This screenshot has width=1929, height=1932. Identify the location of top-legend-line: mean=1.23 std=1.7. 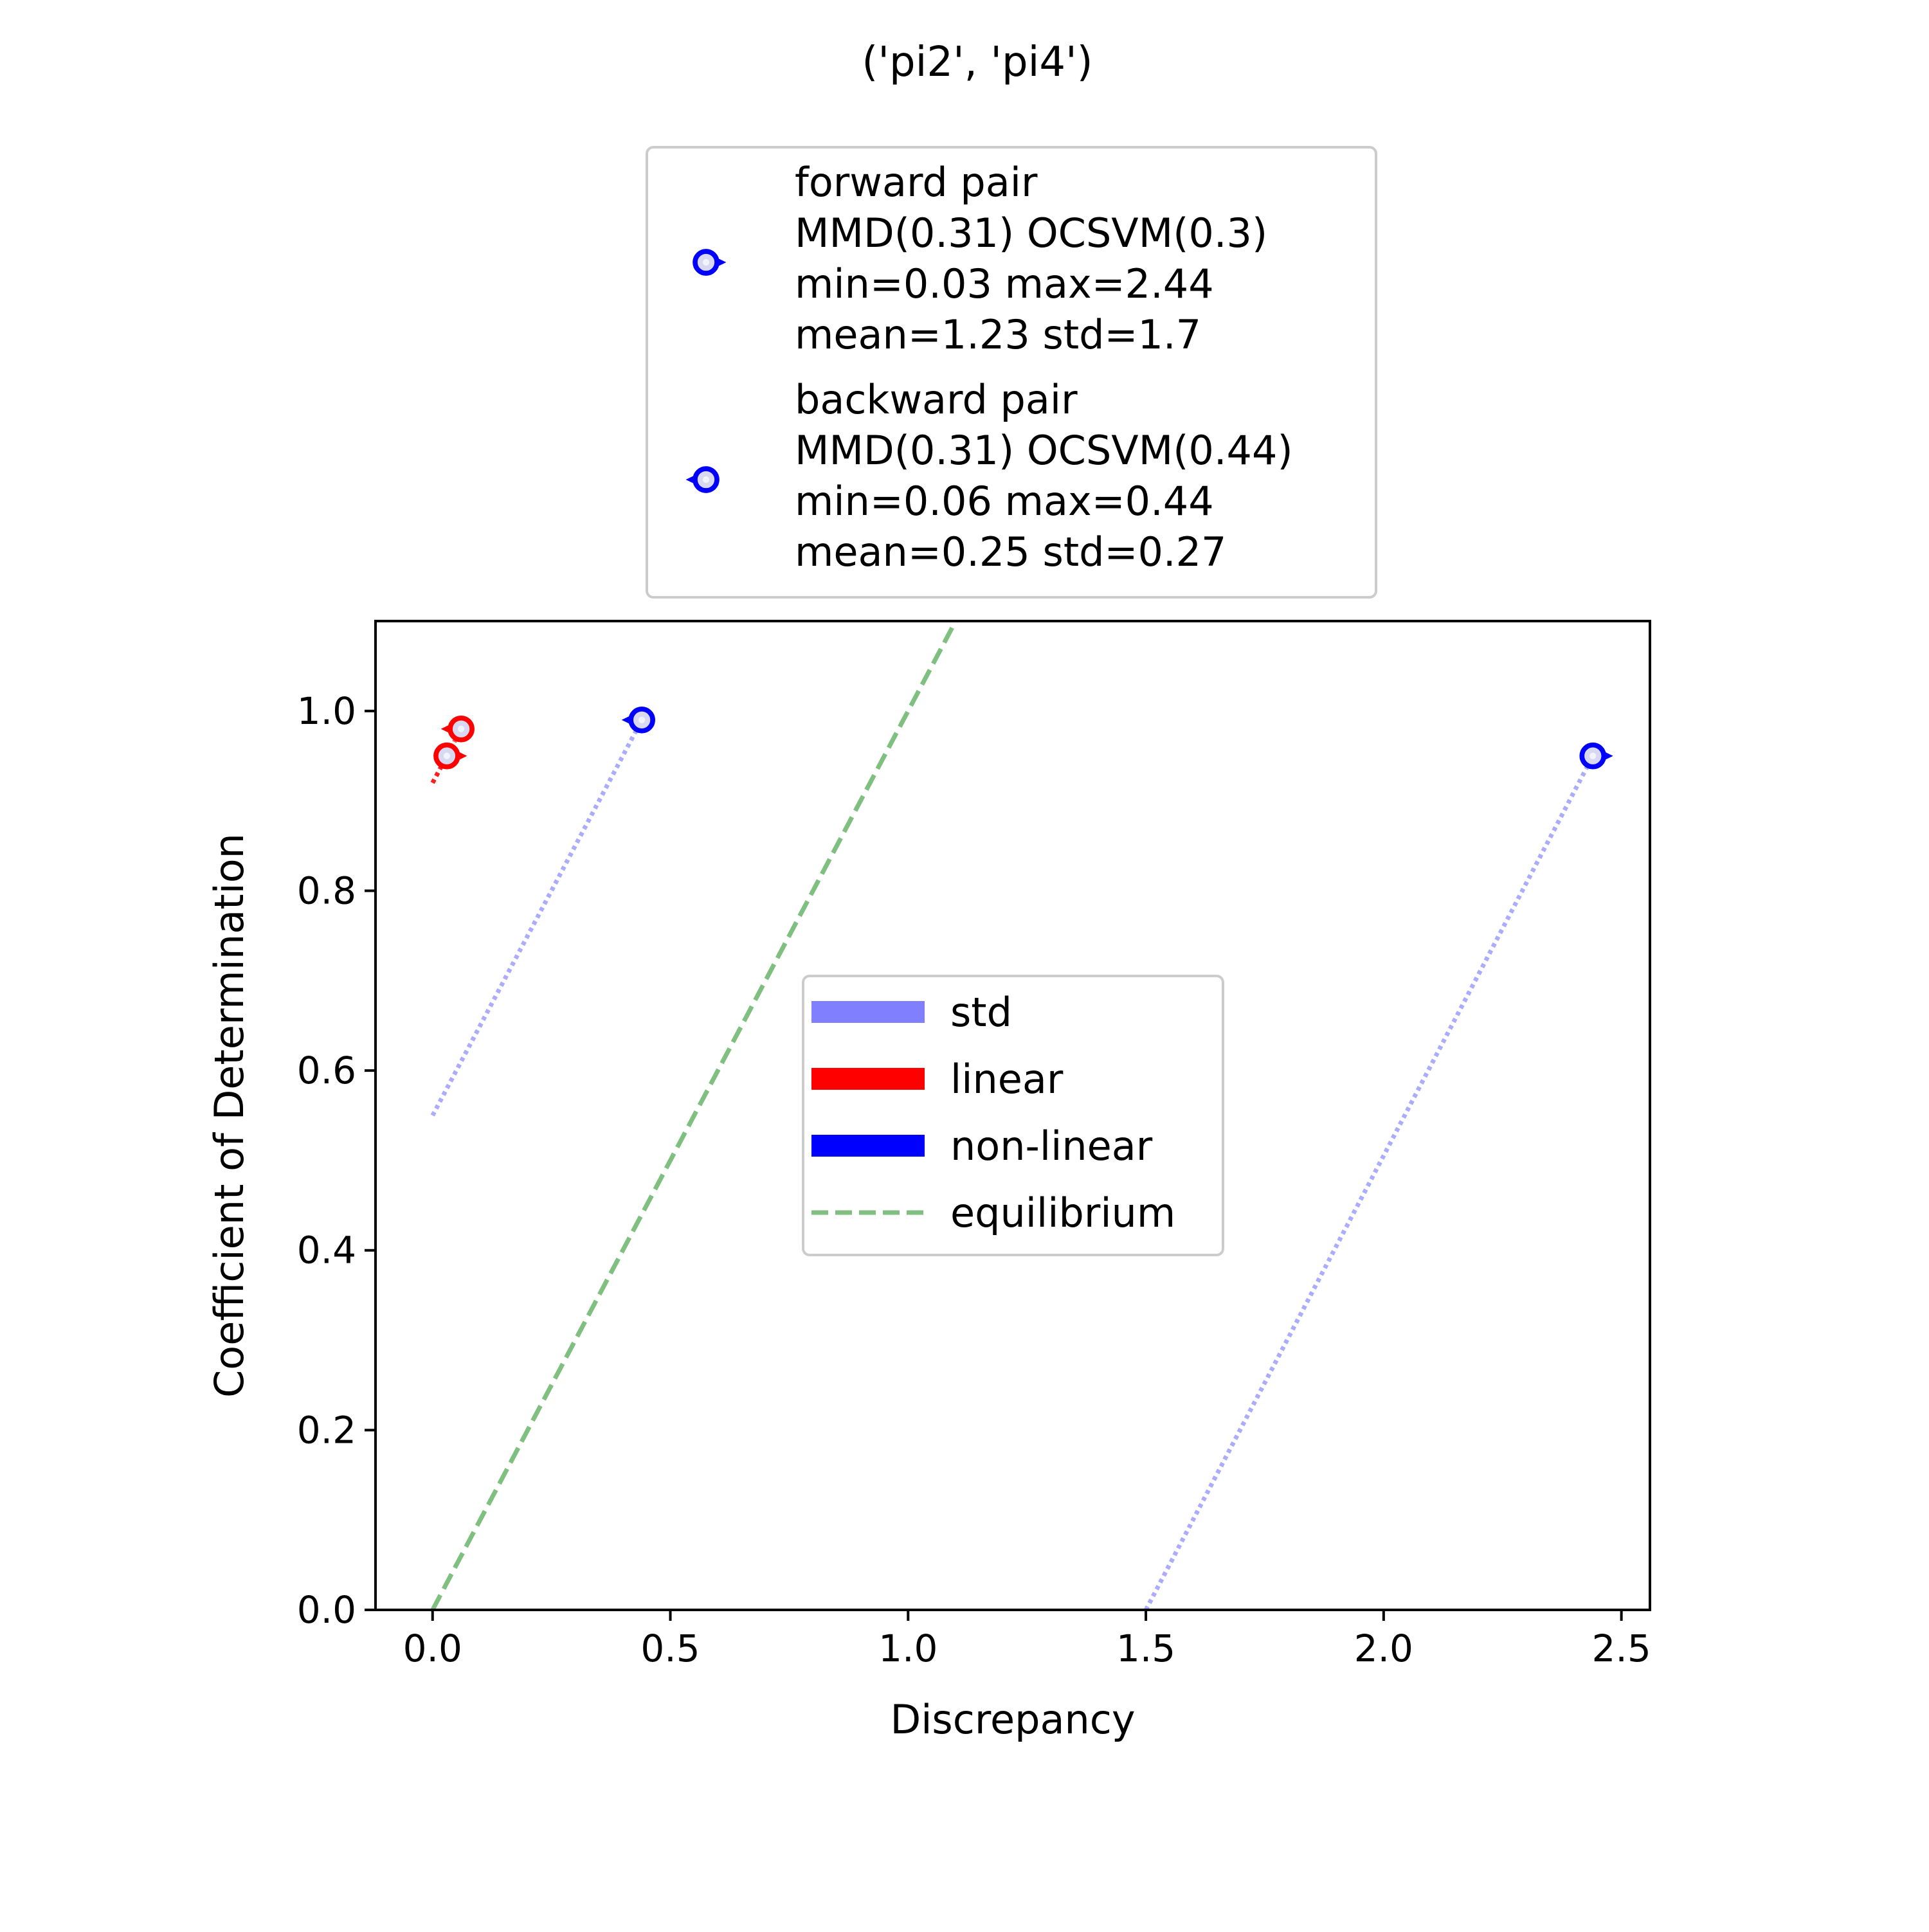
(998, 334).